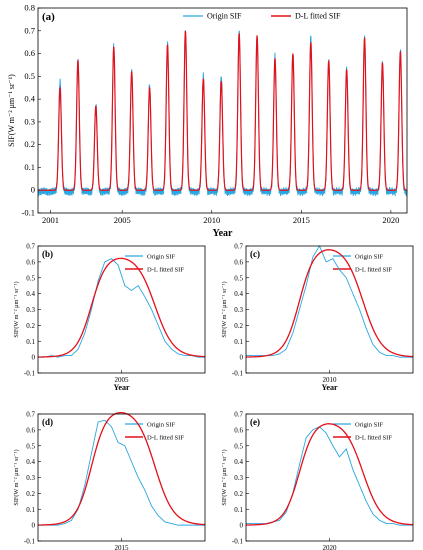  What do you see at coordinates (255, 254) in the screenshot?
I see `panel-label: (c)` at bounding box center [255, 254].